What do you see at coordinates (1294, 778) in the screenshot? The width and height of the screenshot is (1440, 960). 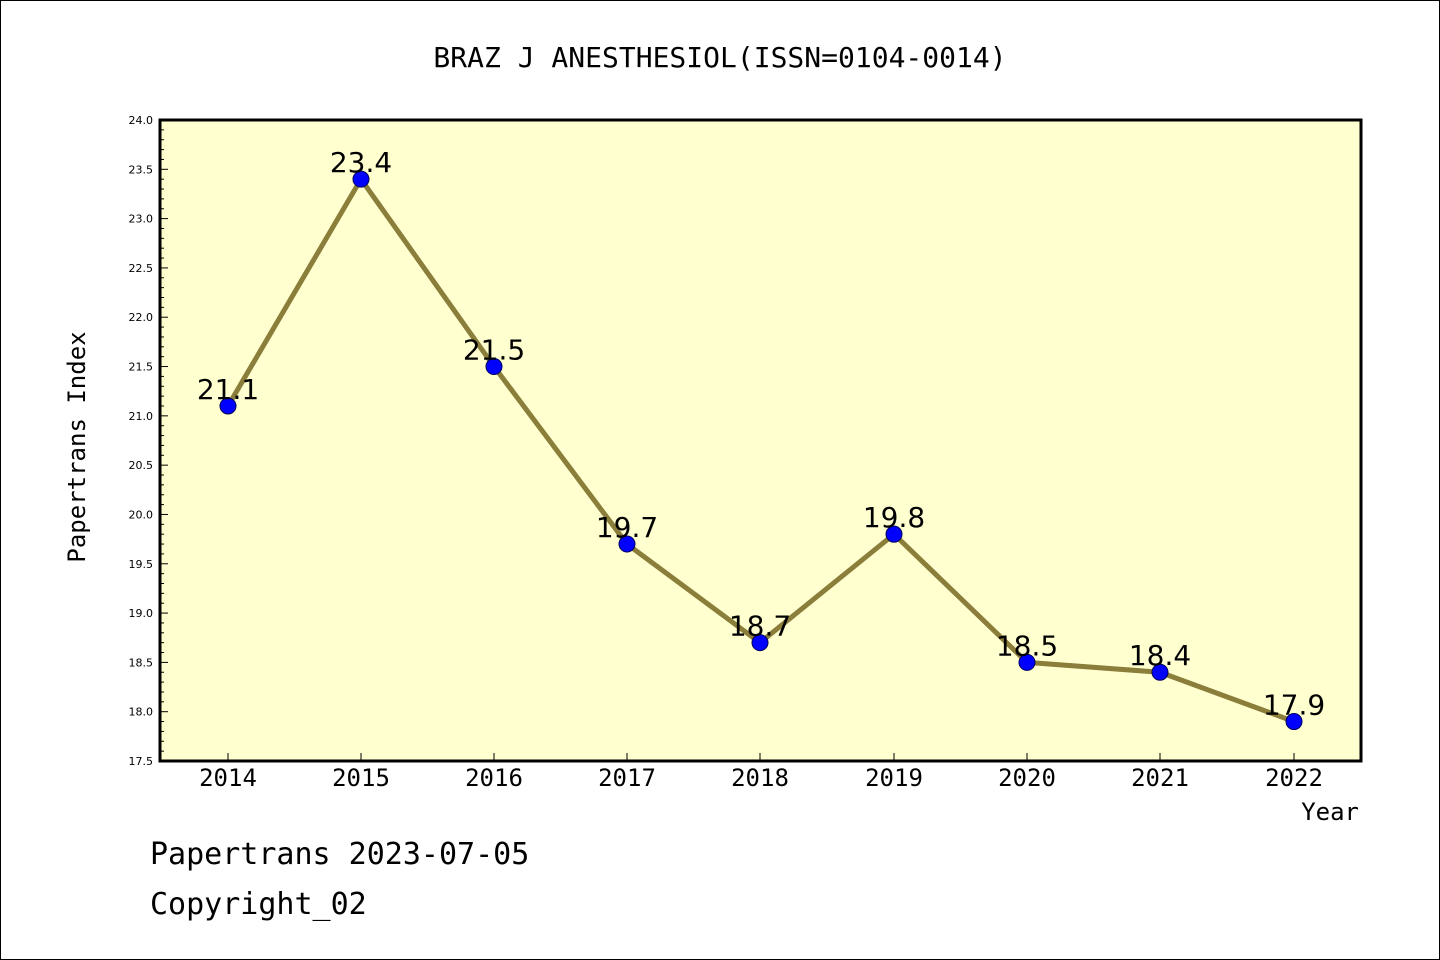 I see `x-tick-label: 2022` at bounding box center [1294, 778].